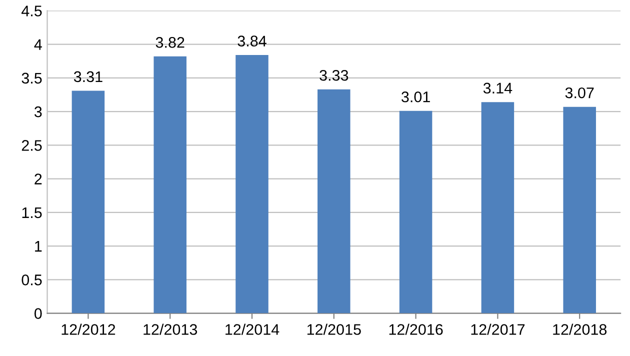  I want to click on y-tick-label: 3.5, so click(32, 78).